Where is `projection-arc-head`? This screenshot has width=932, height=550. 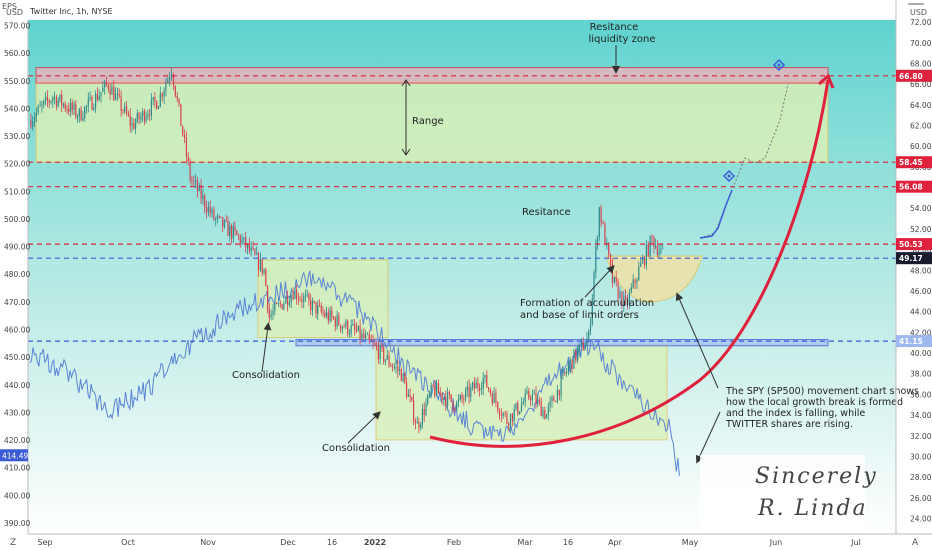
projection-arc-head is located at coordinates (826, 81).